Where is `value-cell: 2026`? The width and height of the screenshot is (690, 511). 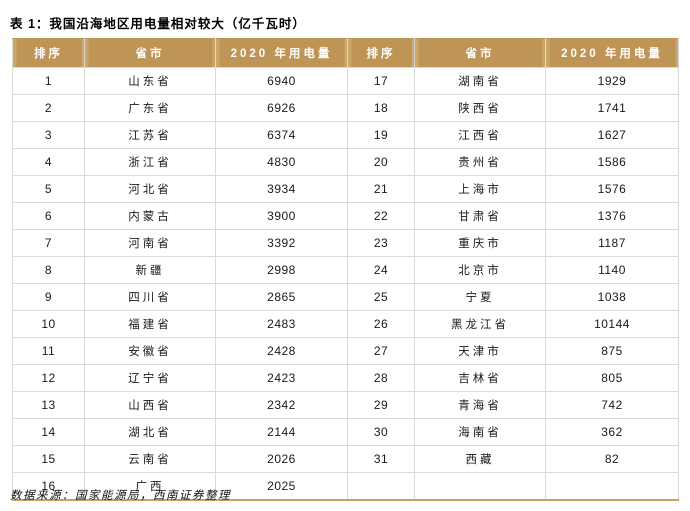 value-cell: 2026 is located at coordinates (281, 459).